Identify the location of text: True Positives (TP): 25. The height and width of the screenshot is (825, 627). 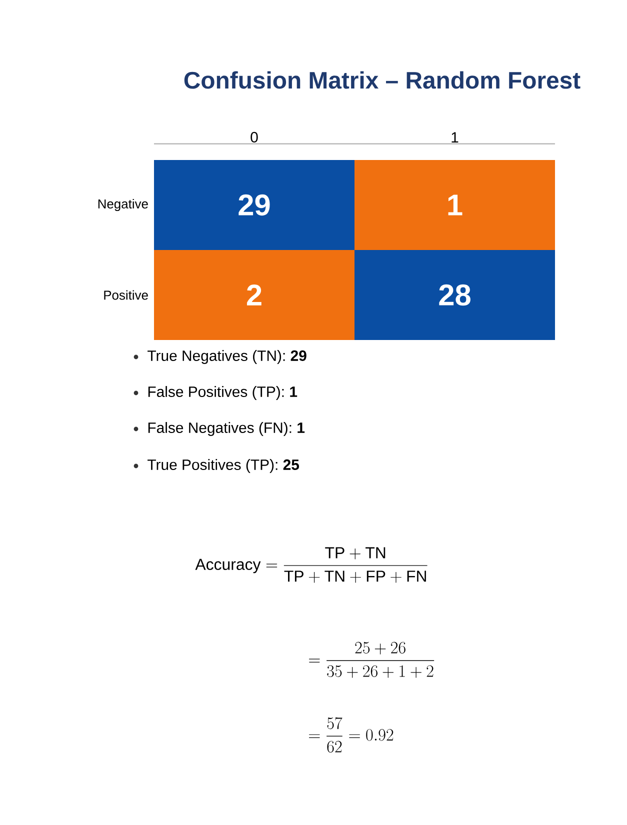
(224, 466).